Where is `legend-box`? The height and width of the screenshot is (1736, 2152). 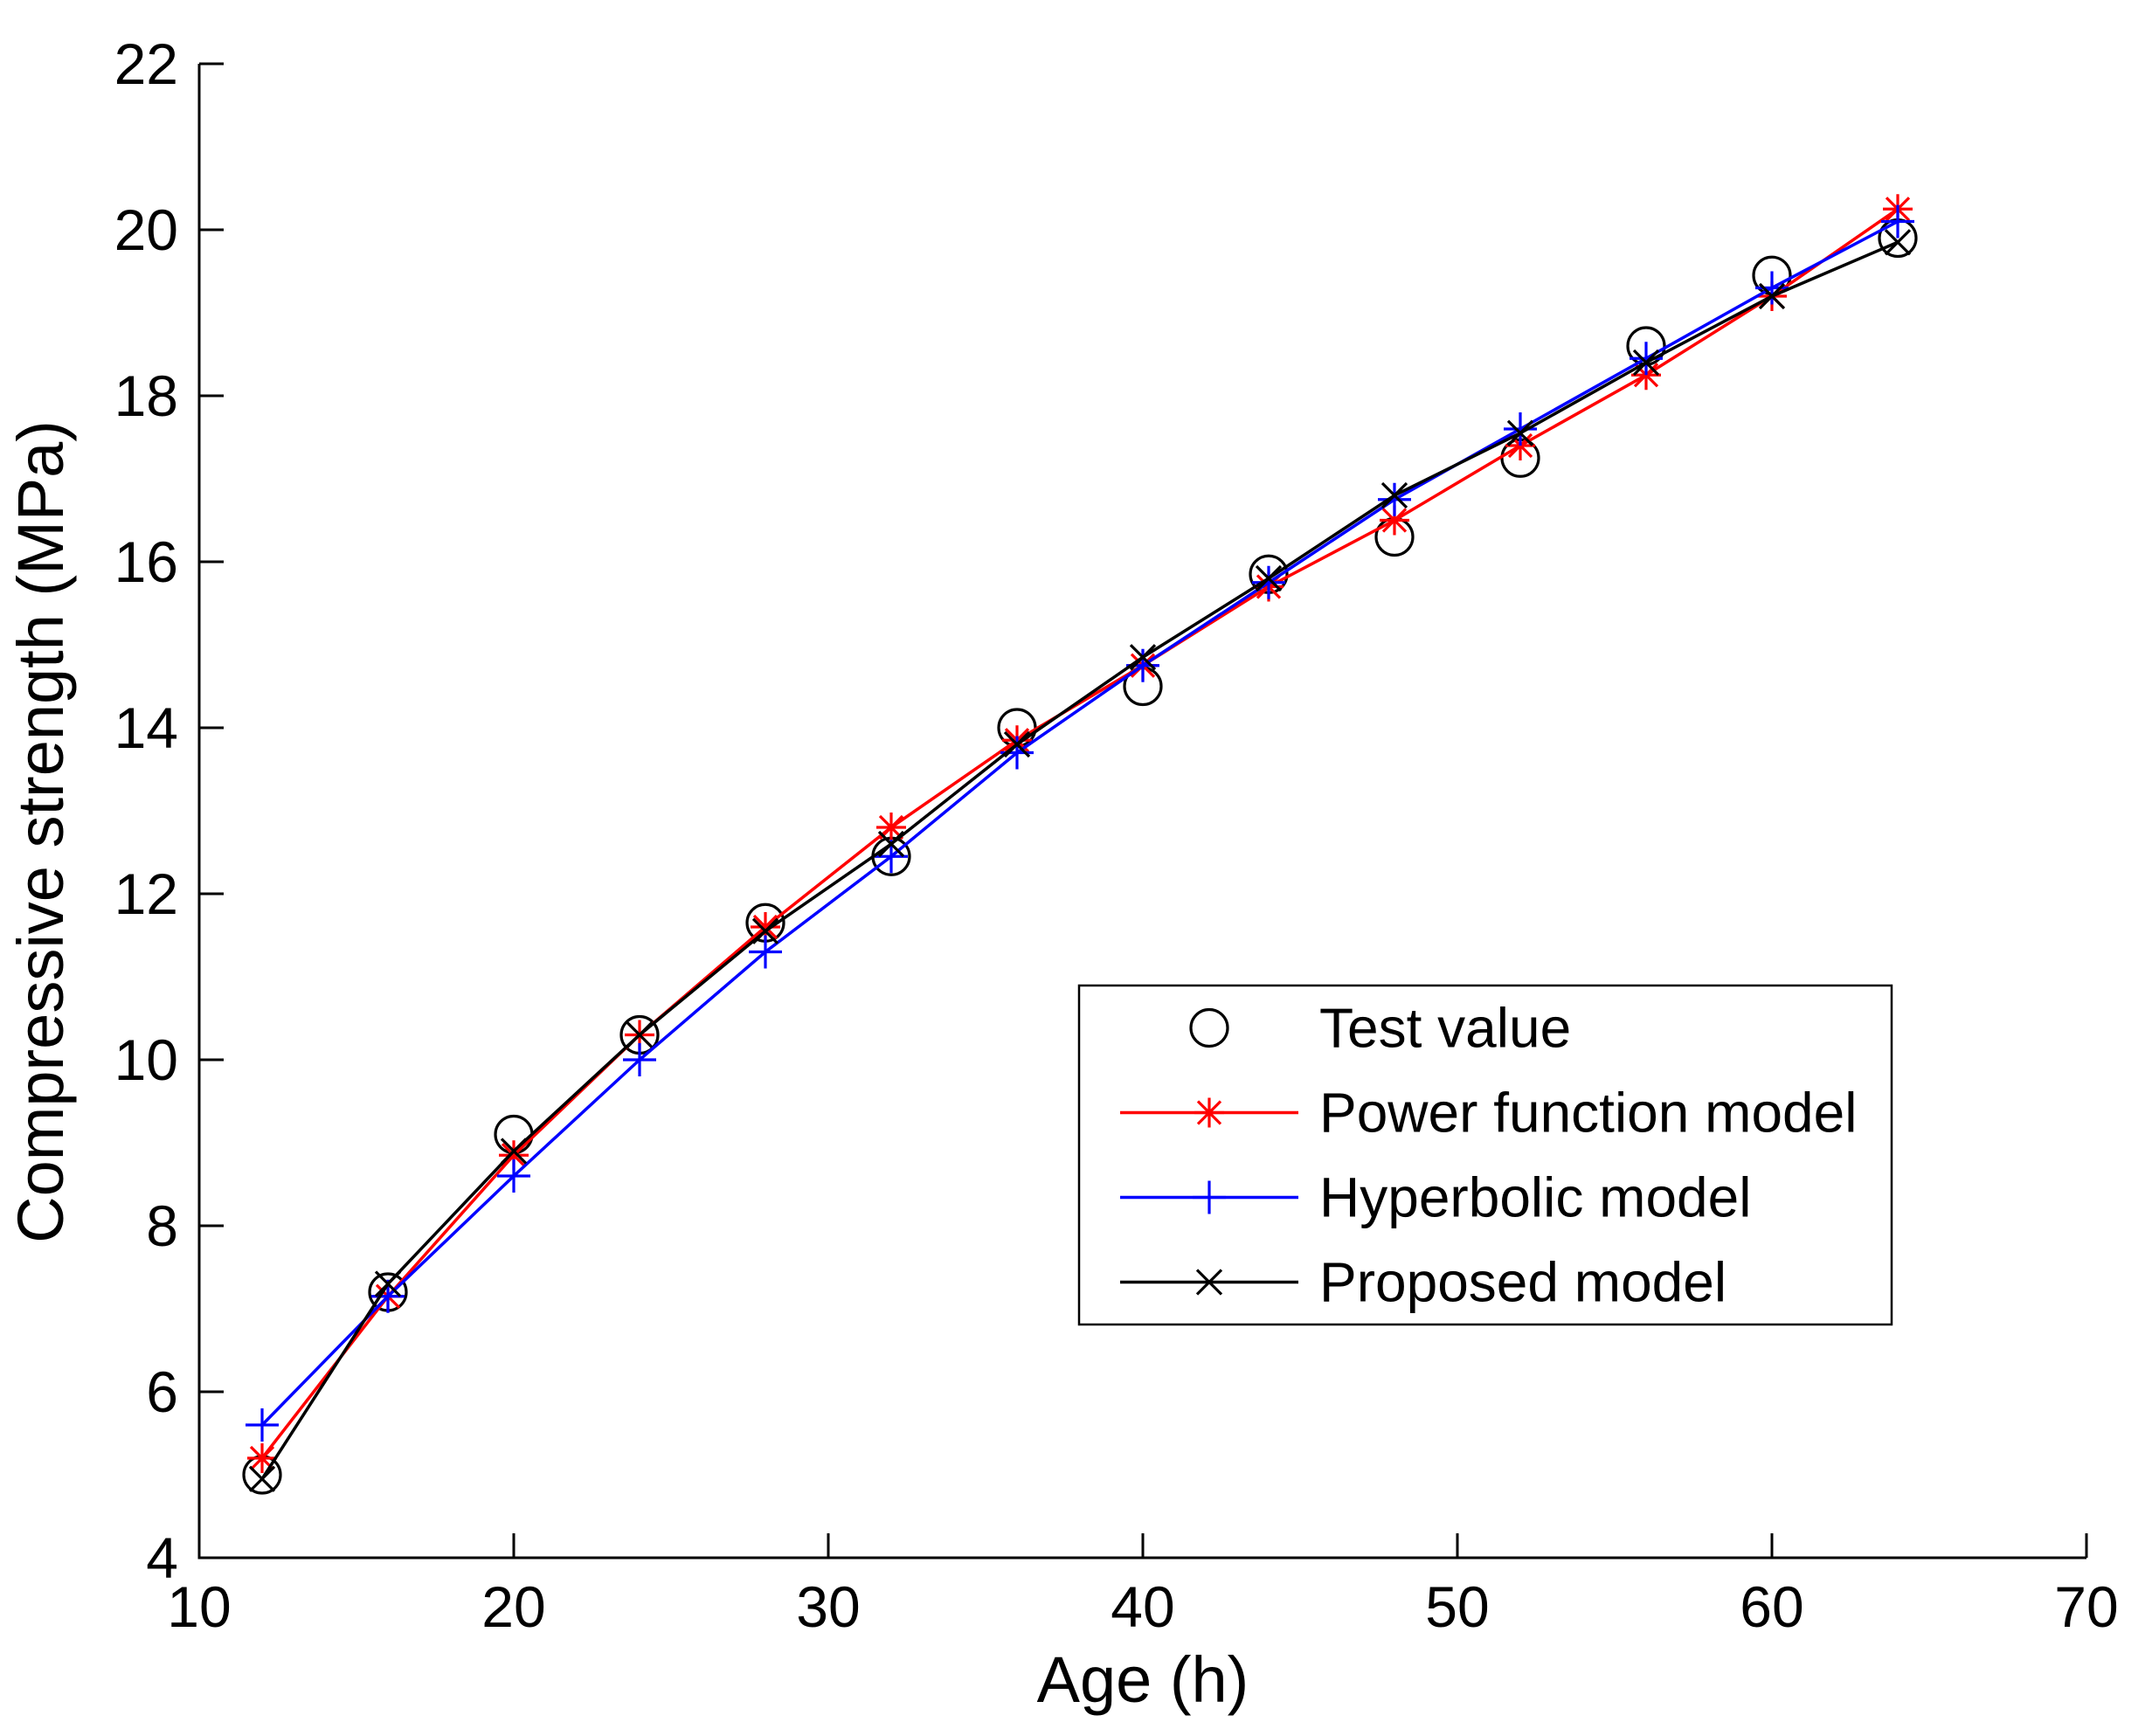 legend-box is located at coordinates (1485, 1155).